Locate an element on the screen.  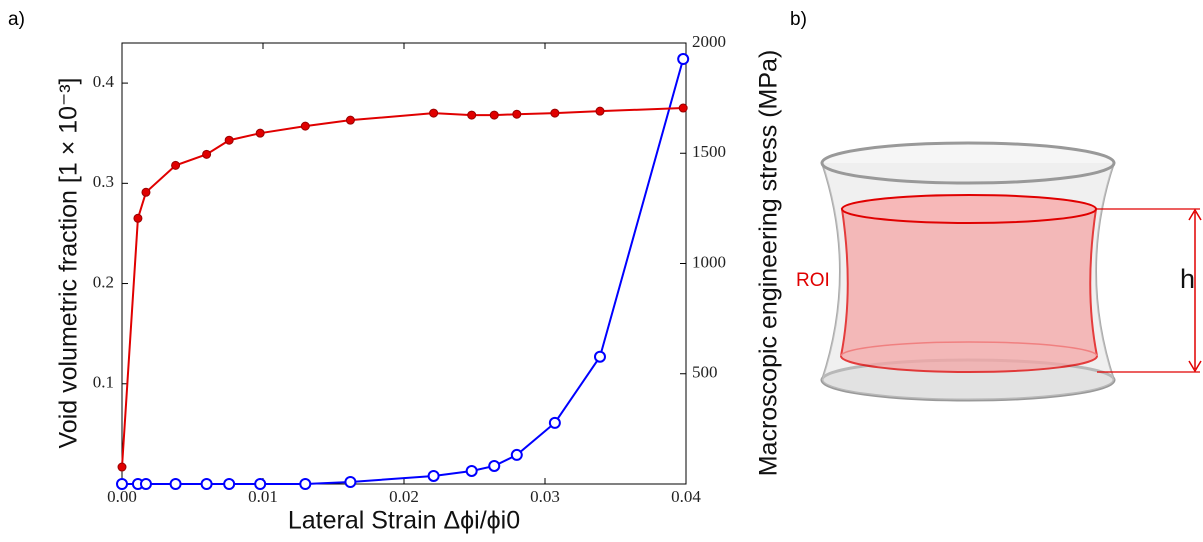
top-plate is located at coordinates (968, 163).